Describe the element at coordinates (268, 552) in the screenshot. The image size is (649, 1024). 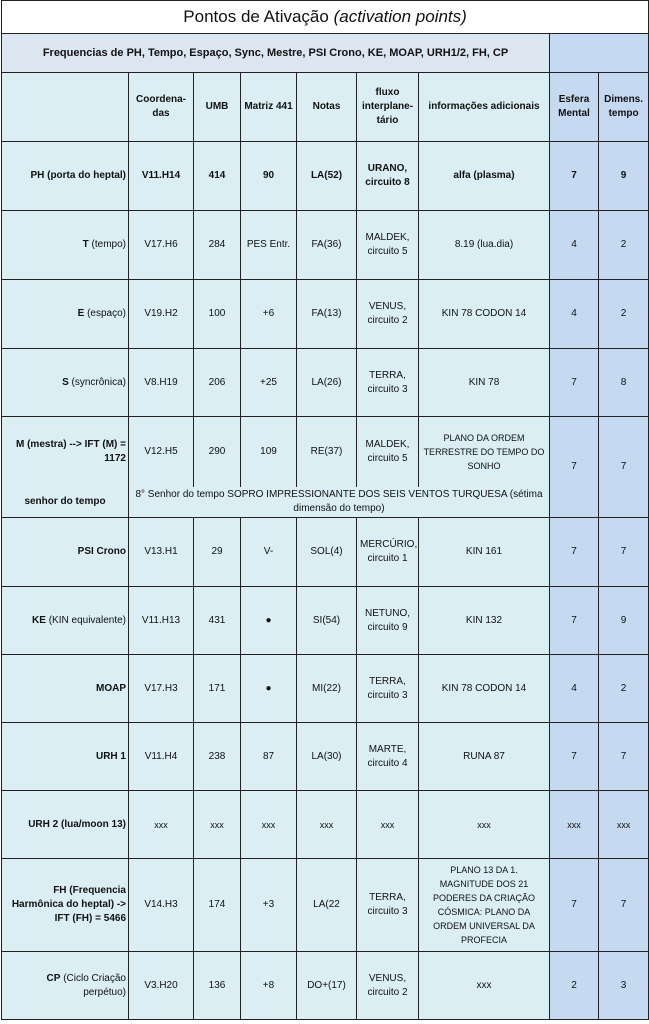
I see `cell-matriz: V-` at that location.